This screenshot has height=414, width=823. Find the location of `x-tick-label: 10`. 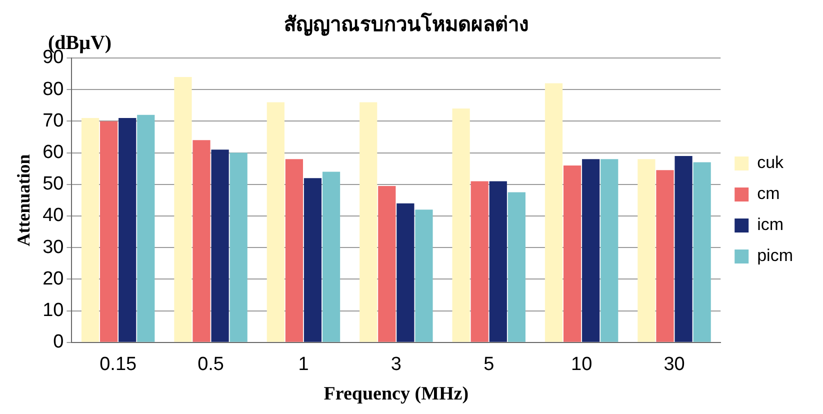

x-tick-label: 10 is located at coordinates (581, 365).